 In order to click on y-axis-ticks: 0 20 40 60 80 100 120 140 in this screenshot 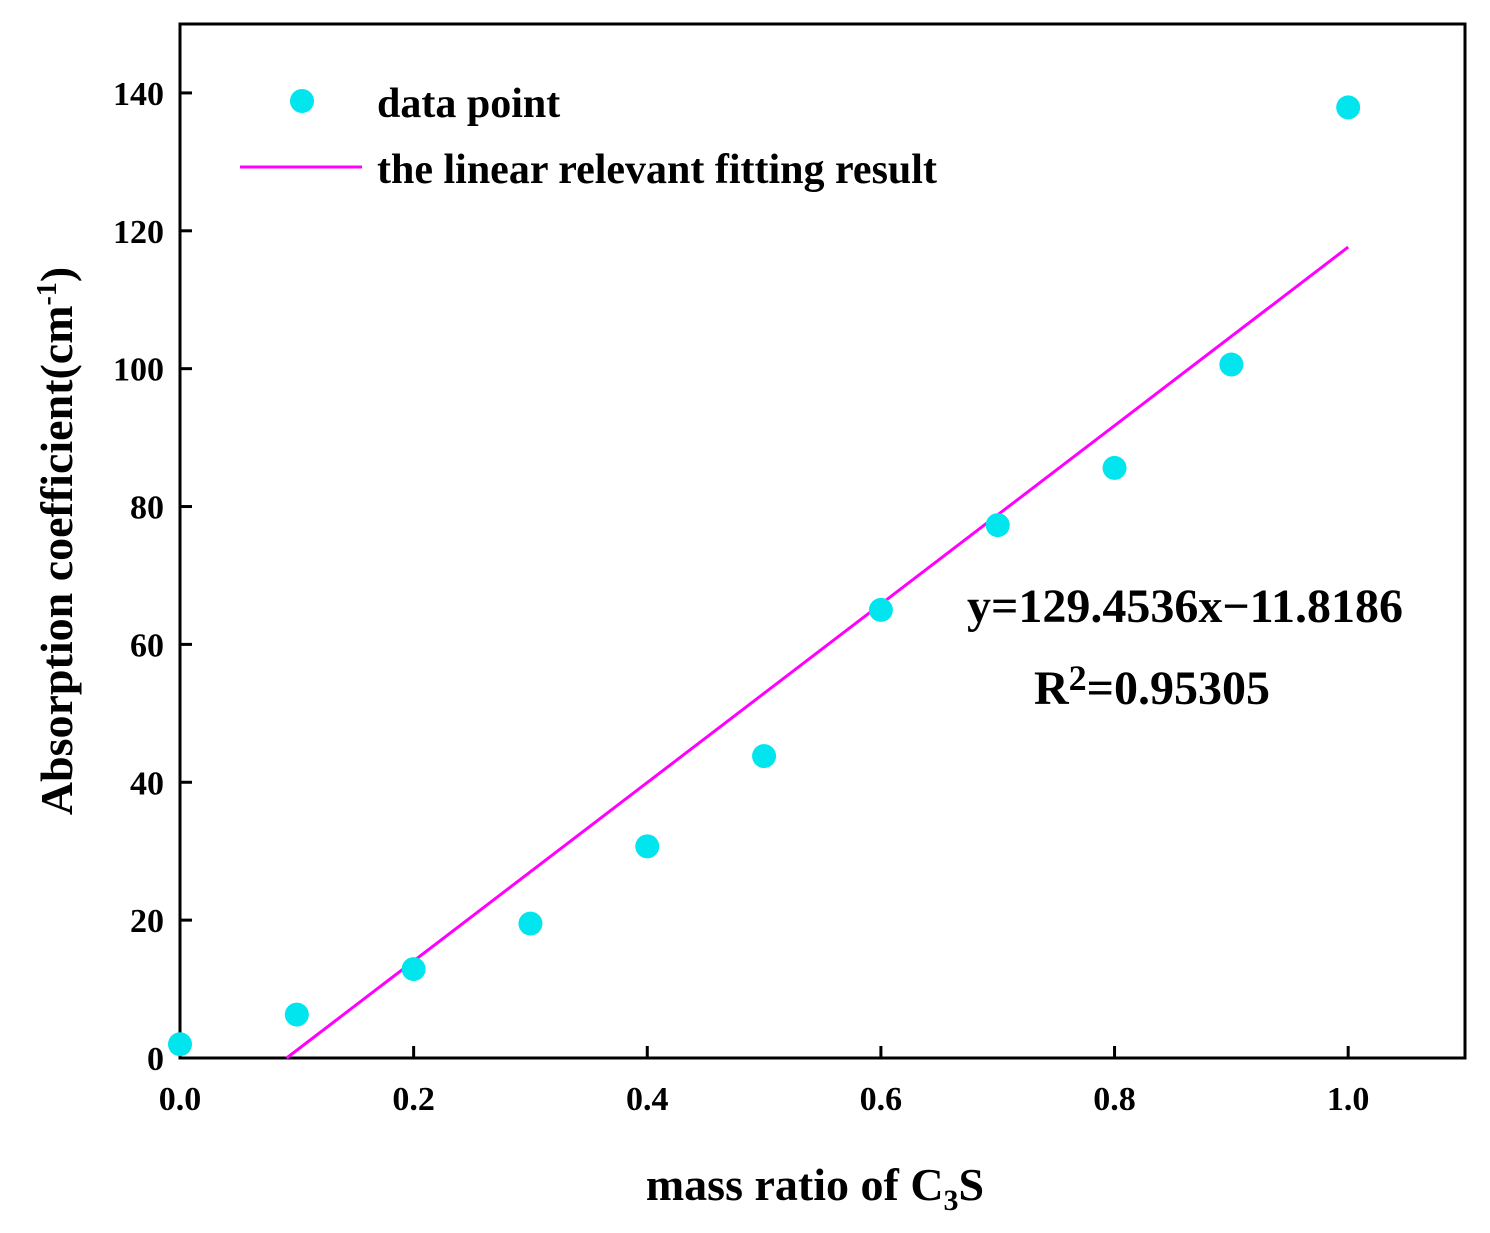, I will do `click(152, 577)`.